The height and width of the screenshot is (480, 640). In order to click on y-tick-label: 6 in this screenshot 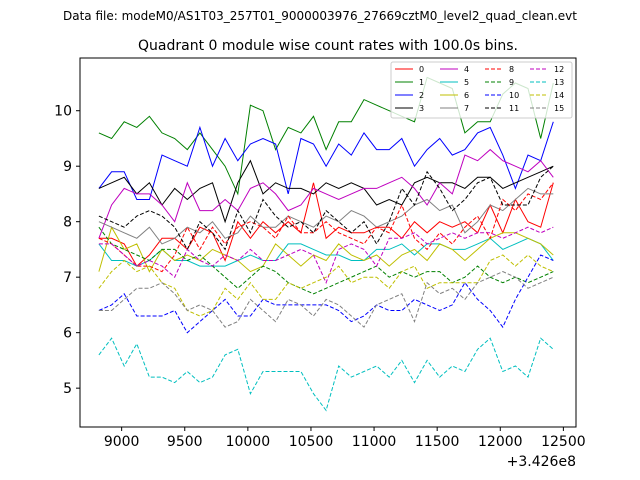, I will do `click(67, 334)`.